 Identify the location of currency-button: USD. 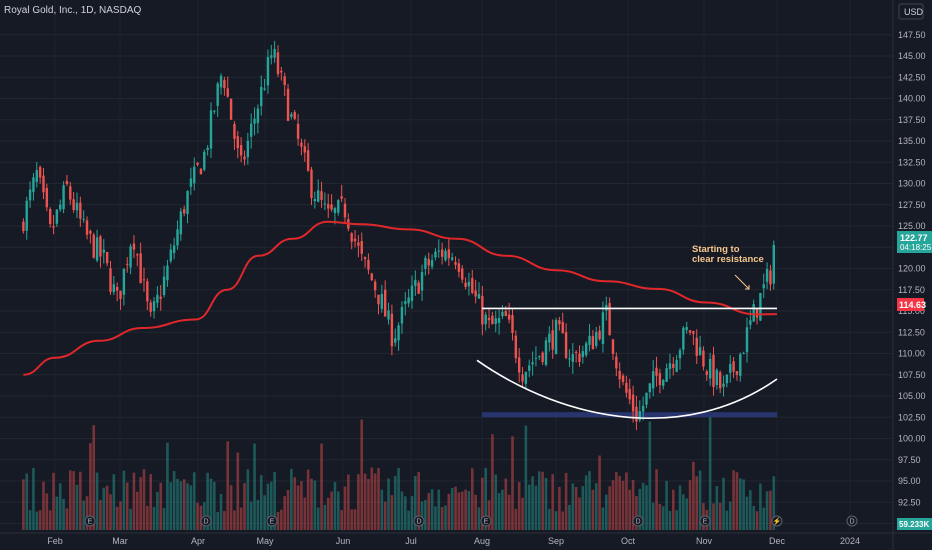
(911, 11).